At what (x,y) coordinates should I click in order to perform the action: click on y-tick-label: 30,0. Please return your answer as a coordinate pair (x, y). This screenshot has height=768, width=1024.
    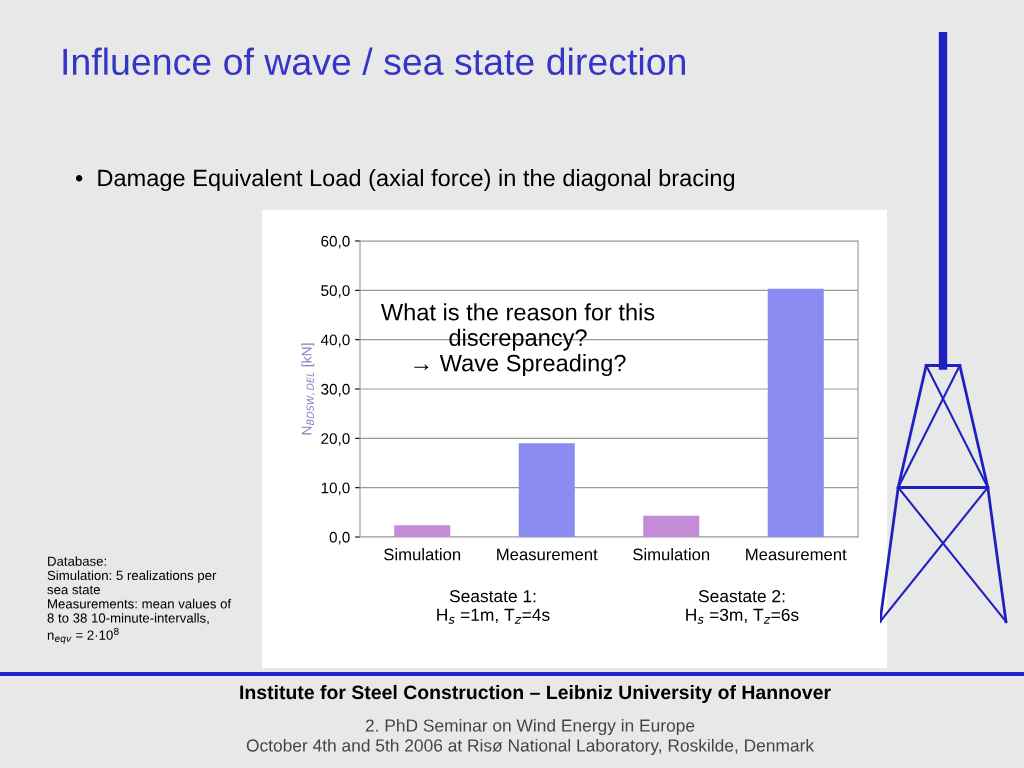
    Looking at the image, I should click on (335, 390).